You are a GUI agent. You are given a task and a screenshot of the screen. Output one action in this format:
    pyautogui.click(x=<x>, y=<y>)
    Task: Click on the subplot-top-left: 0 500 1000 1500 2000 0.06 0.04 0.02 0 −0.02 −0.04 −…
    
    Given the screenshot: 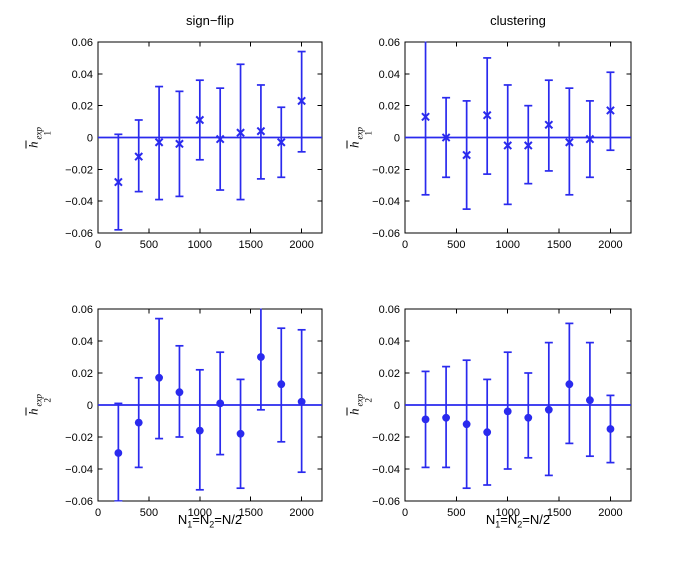 What is the action you would take?
    pyautogui.click(x=194, y=144)
    